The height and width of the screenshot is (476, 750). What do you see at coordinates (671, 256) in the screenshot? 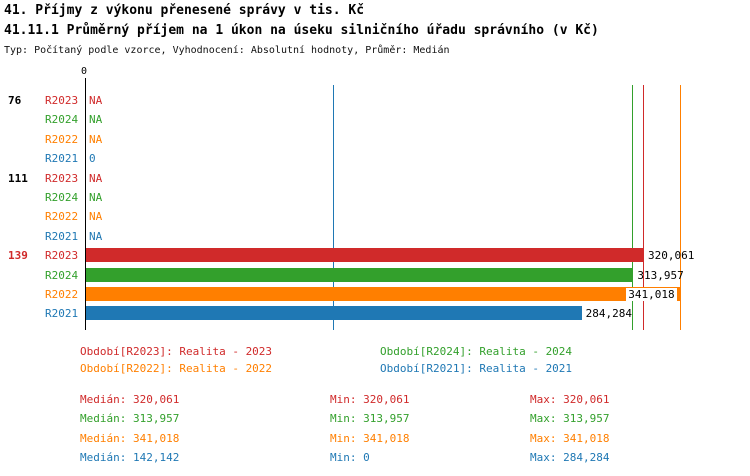
I see `bar-value-label: 320,061` at bounding box center [671, 256].